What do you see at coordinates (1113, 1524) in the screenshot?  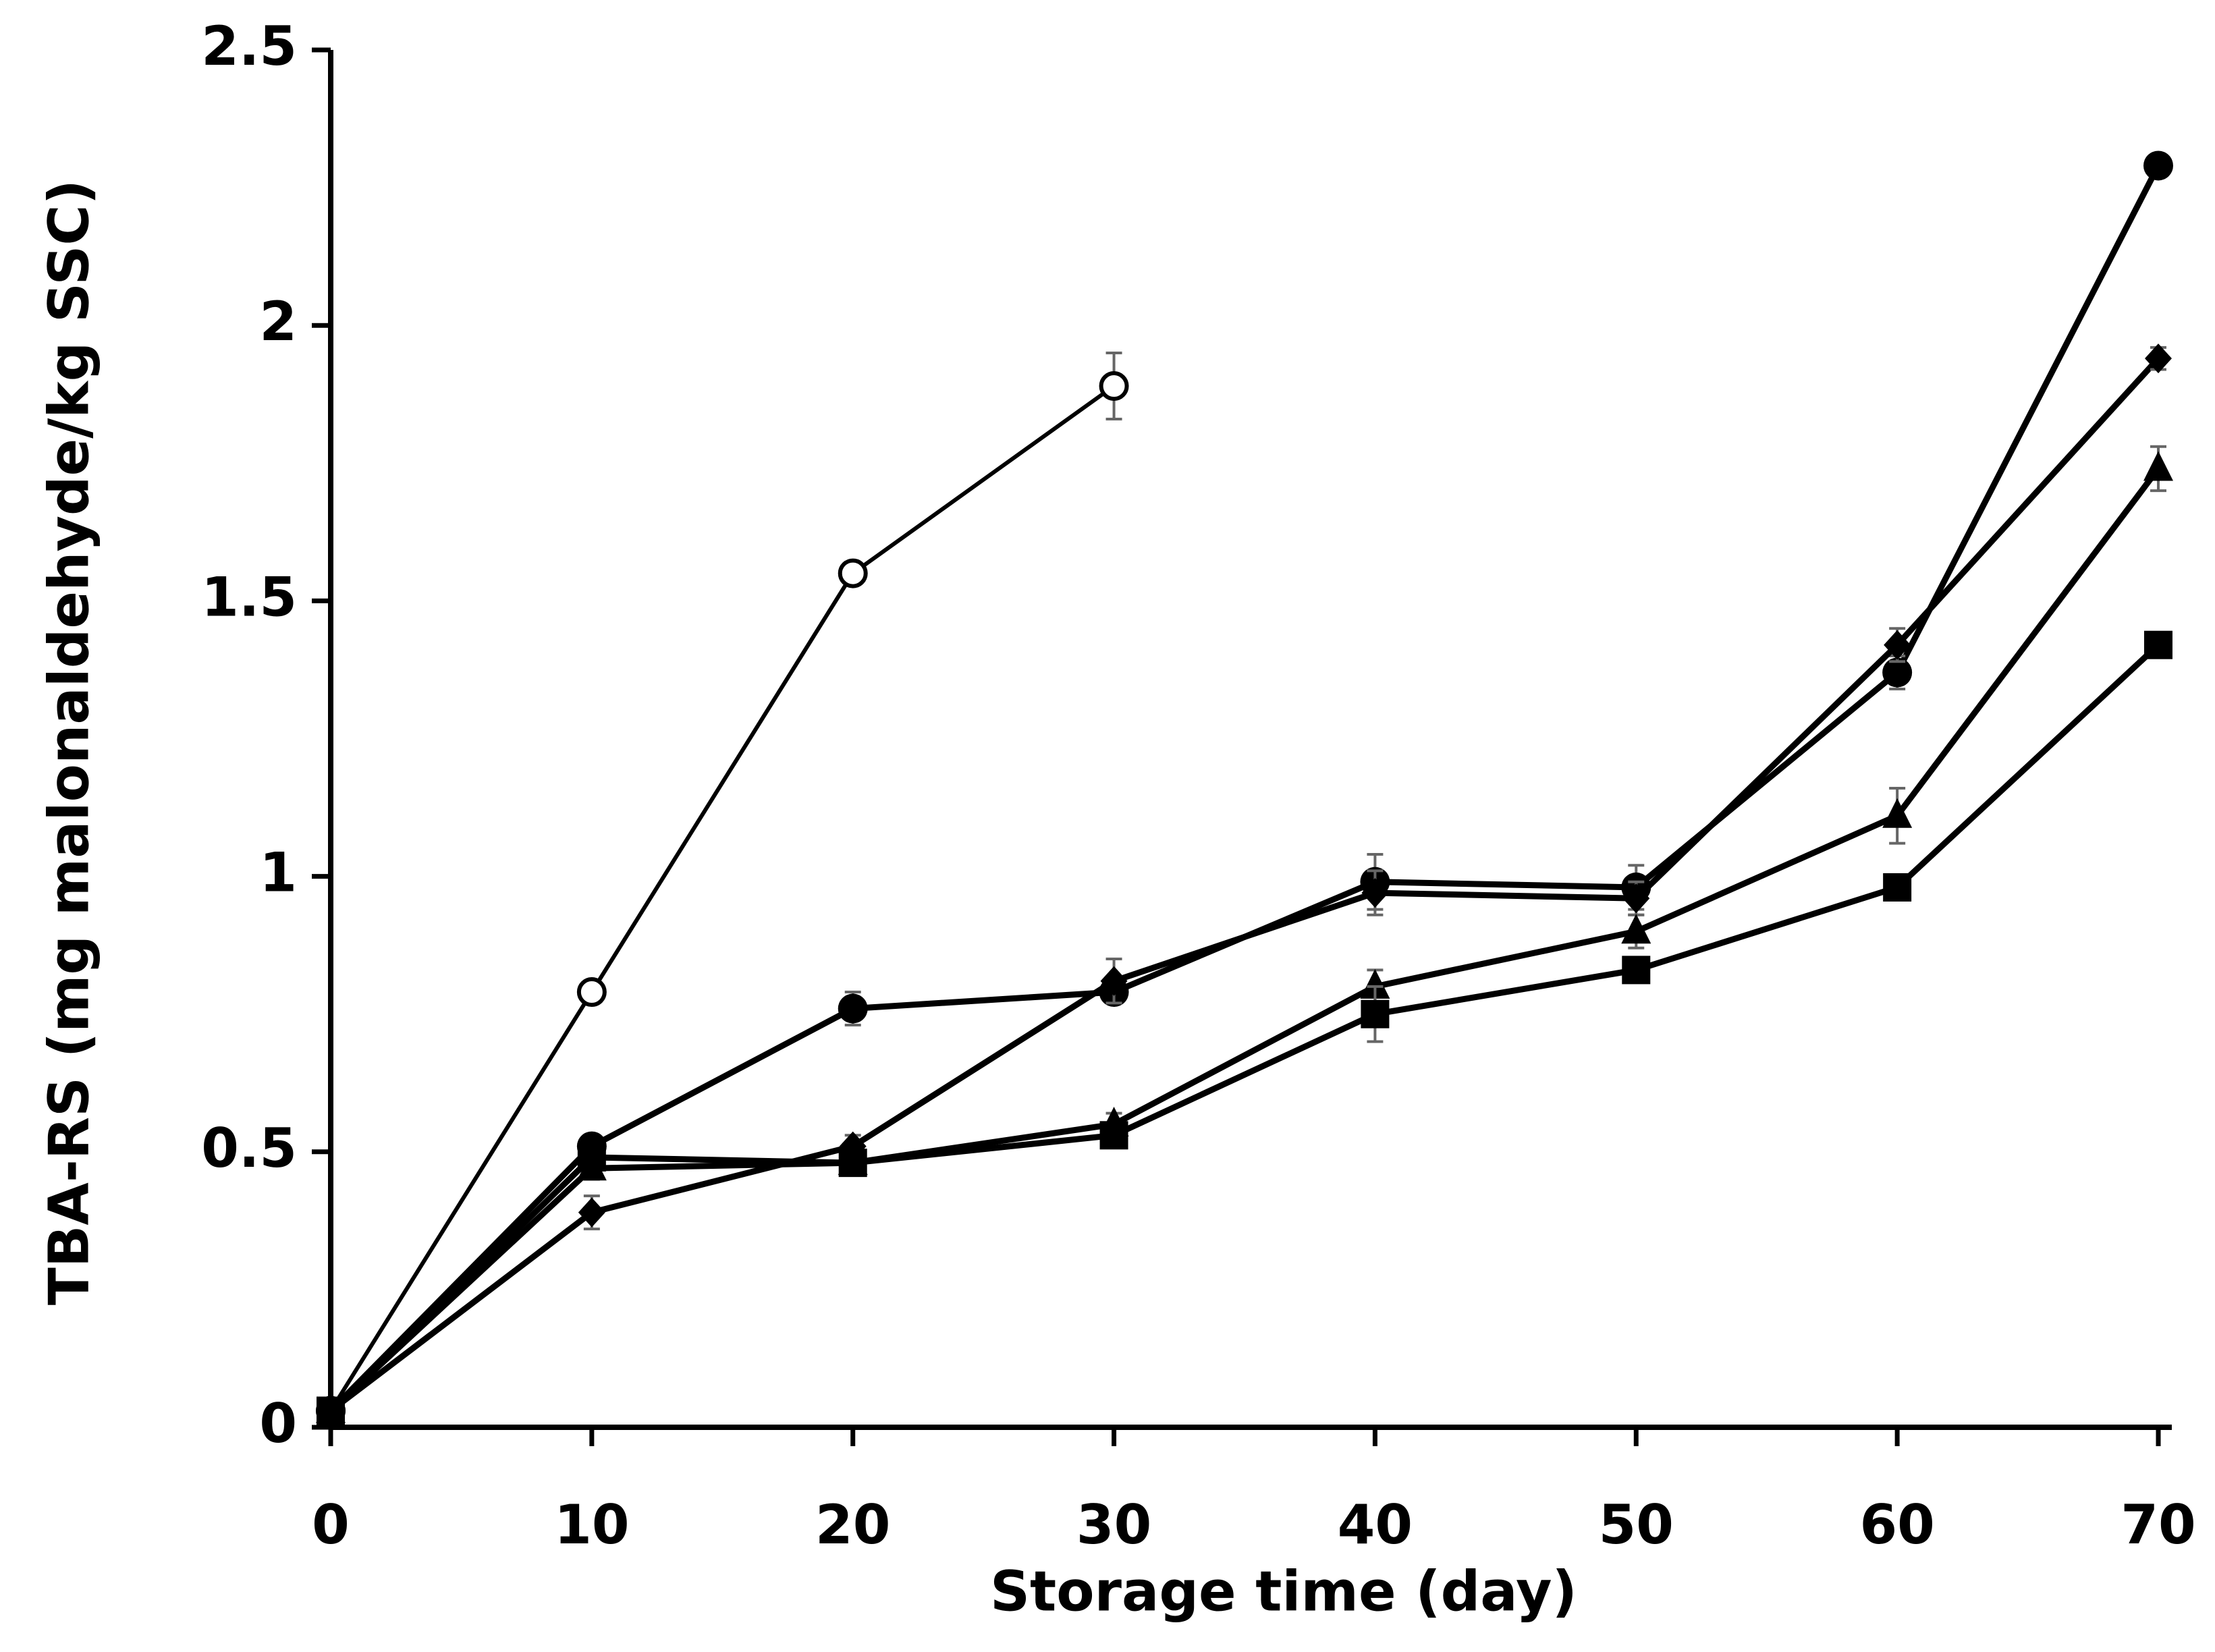 I see `x-tick-label: 30` at bounding box center [1113, 1524].